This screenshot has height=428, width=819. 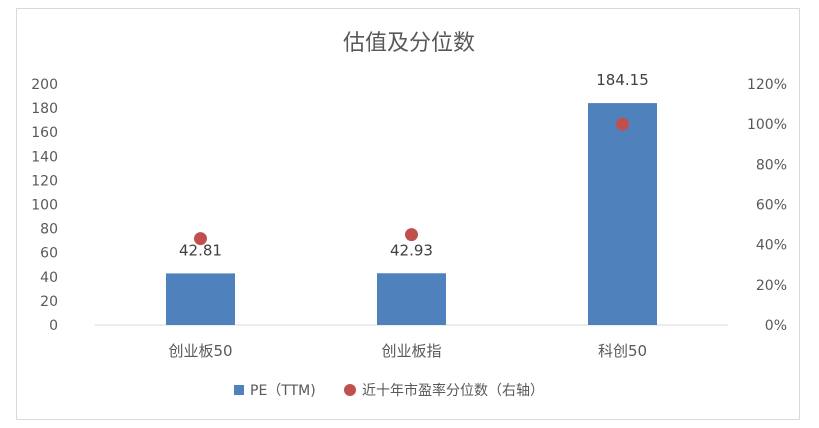 I want to click on left-axis-tick-label: 80, so click(x=49, y=230).